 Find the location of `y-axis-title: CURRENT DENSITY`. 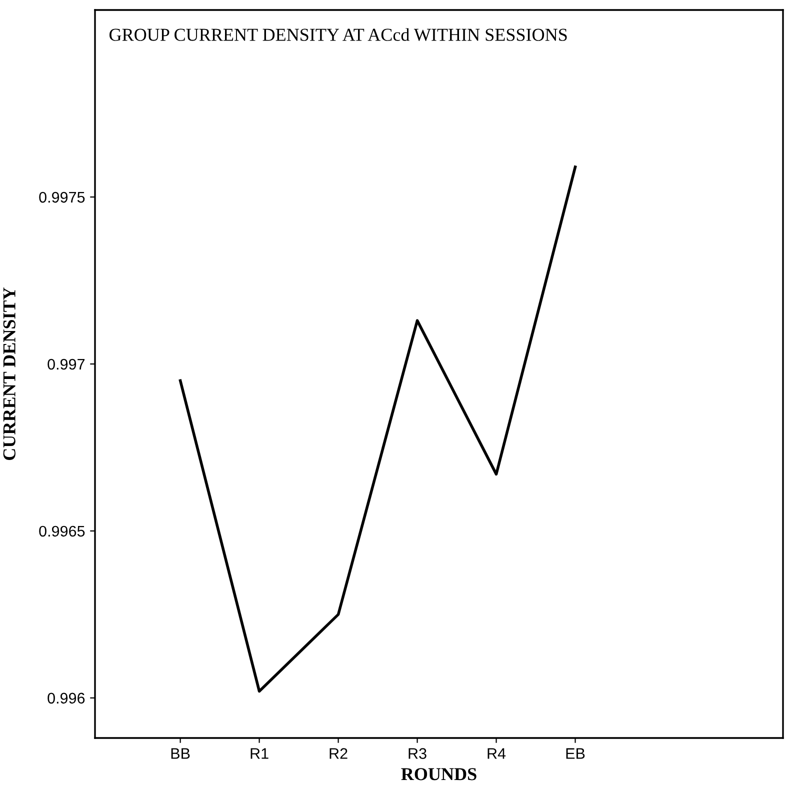

y-axis-title: CURRENT DENSITY is located at coordinates (9, 373).